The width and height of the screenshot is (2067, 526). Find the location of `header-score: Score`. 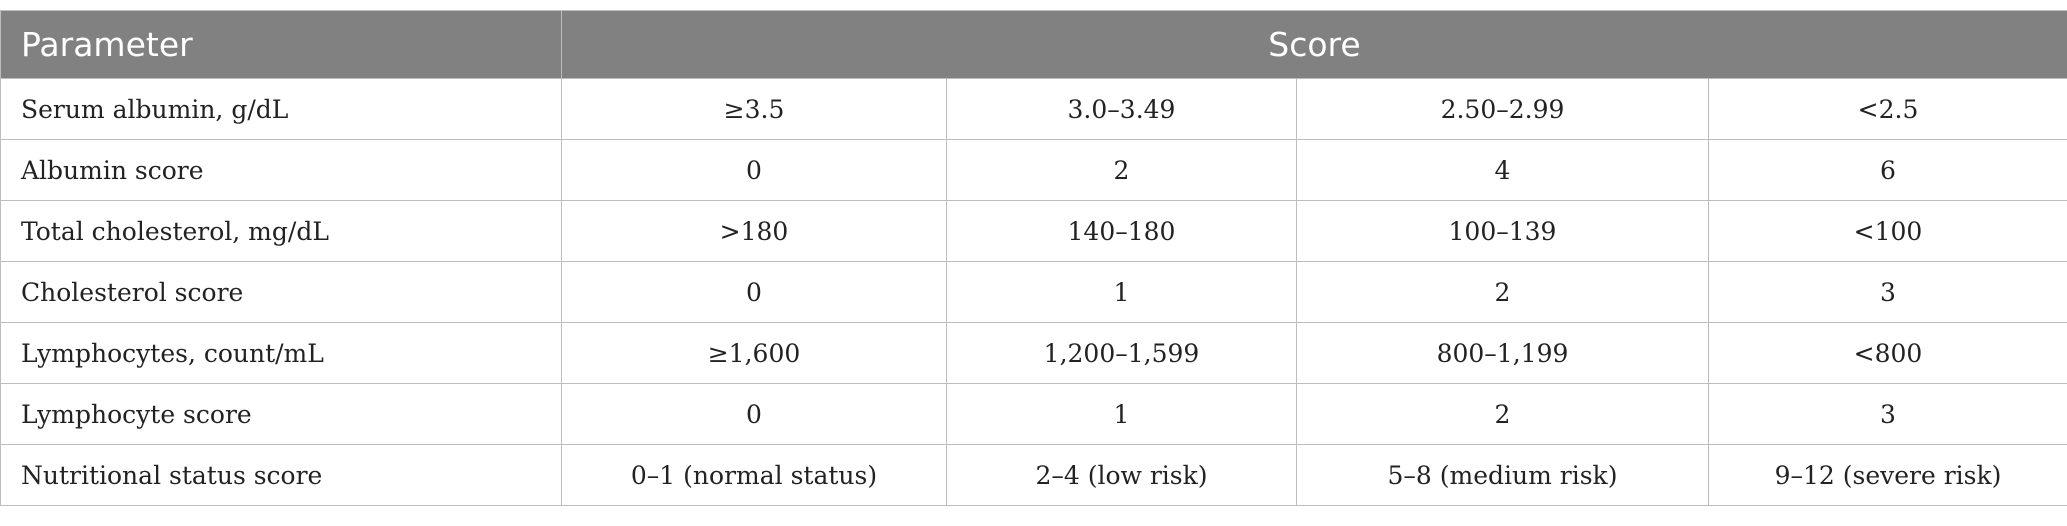

header-score: Score is located at coordinates (1314, 44).